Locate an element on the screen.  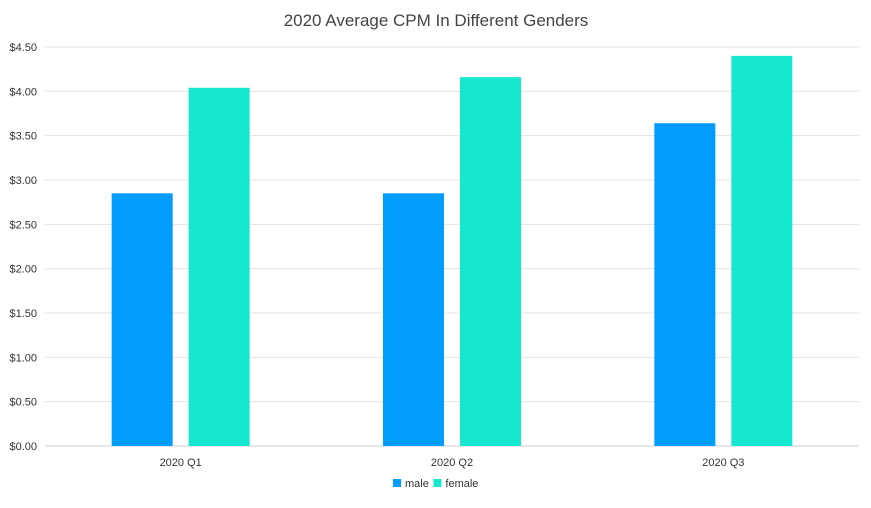
x-tick-label: 2020 Q3 is located at coordinates (723, 463).